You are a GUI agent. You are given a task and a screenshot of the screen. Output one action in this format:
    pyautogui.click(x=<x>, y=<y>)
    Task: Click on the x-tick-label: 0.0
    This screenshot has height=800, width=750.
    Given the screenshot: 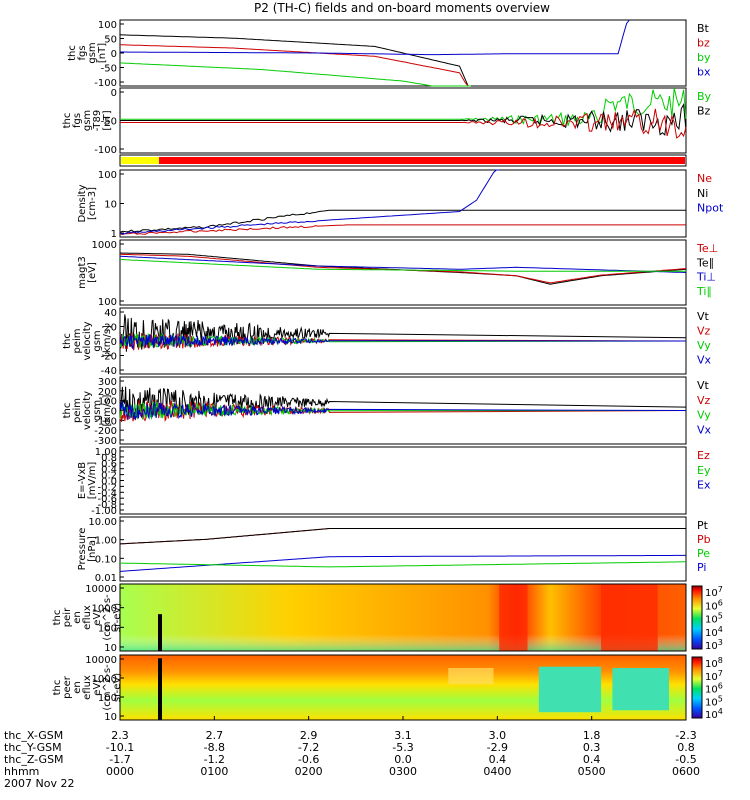 What is the action you would take?
    pyautogui.click(x=403, y=759)
    